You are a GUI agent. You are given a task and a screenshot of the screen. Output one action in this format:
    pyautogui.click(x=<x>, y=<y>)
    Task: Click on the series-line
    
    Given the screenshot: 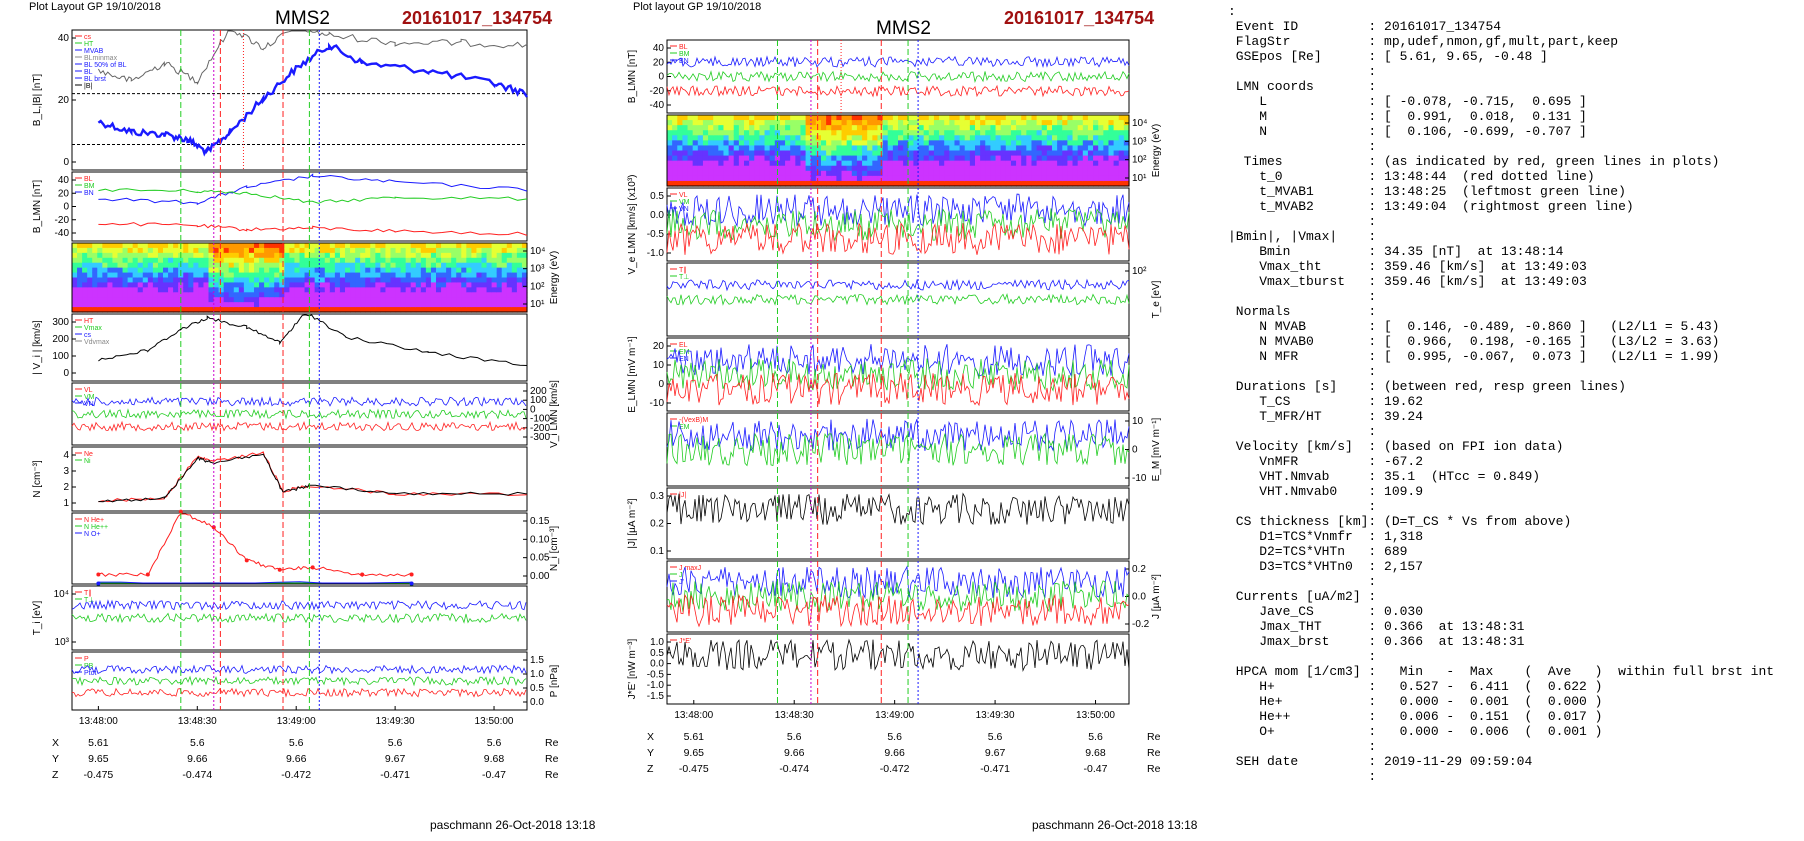 What is the action you would take?
    pyautogui.click(x=898, y=375)
    